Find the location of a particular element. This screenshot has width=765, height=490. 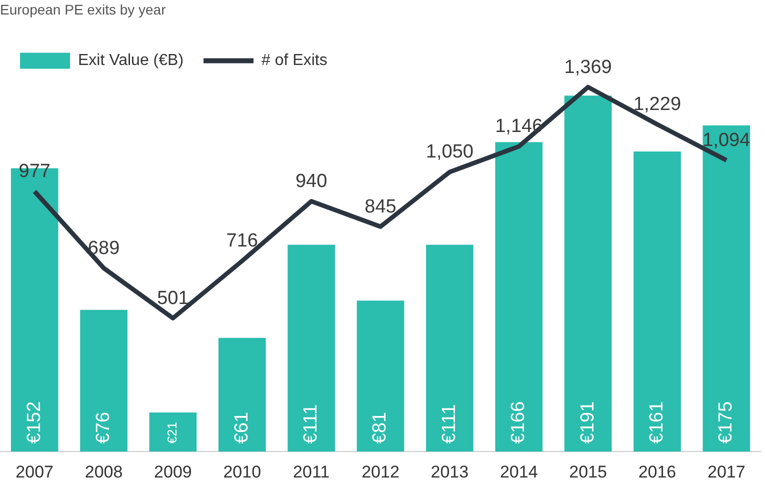

x-tick-label: 2017 is located at coordinates (726, 472).